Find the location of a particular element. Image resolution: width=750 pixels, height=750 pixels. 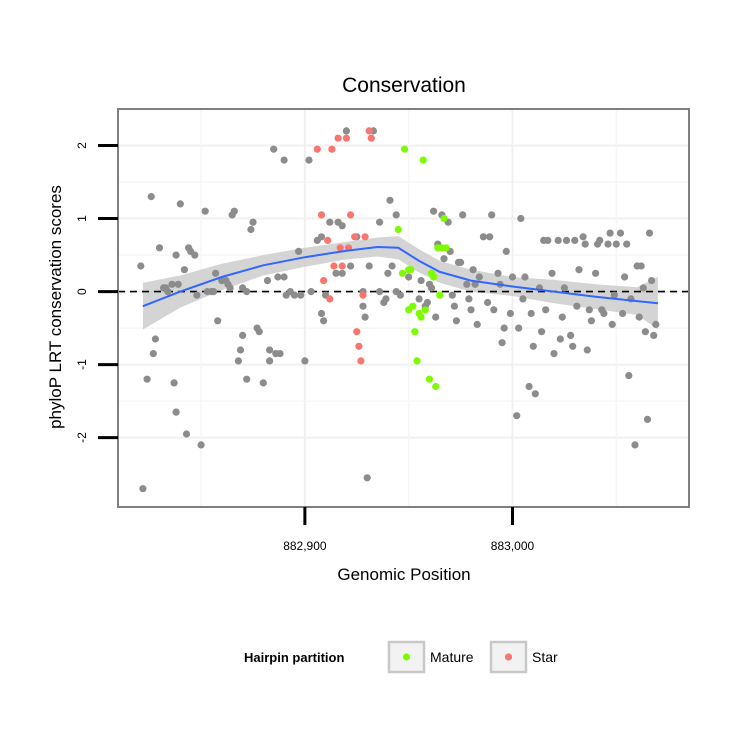

y-axis-ticks: -2 -1 0 1 2 is located at coordinates (96, 292).